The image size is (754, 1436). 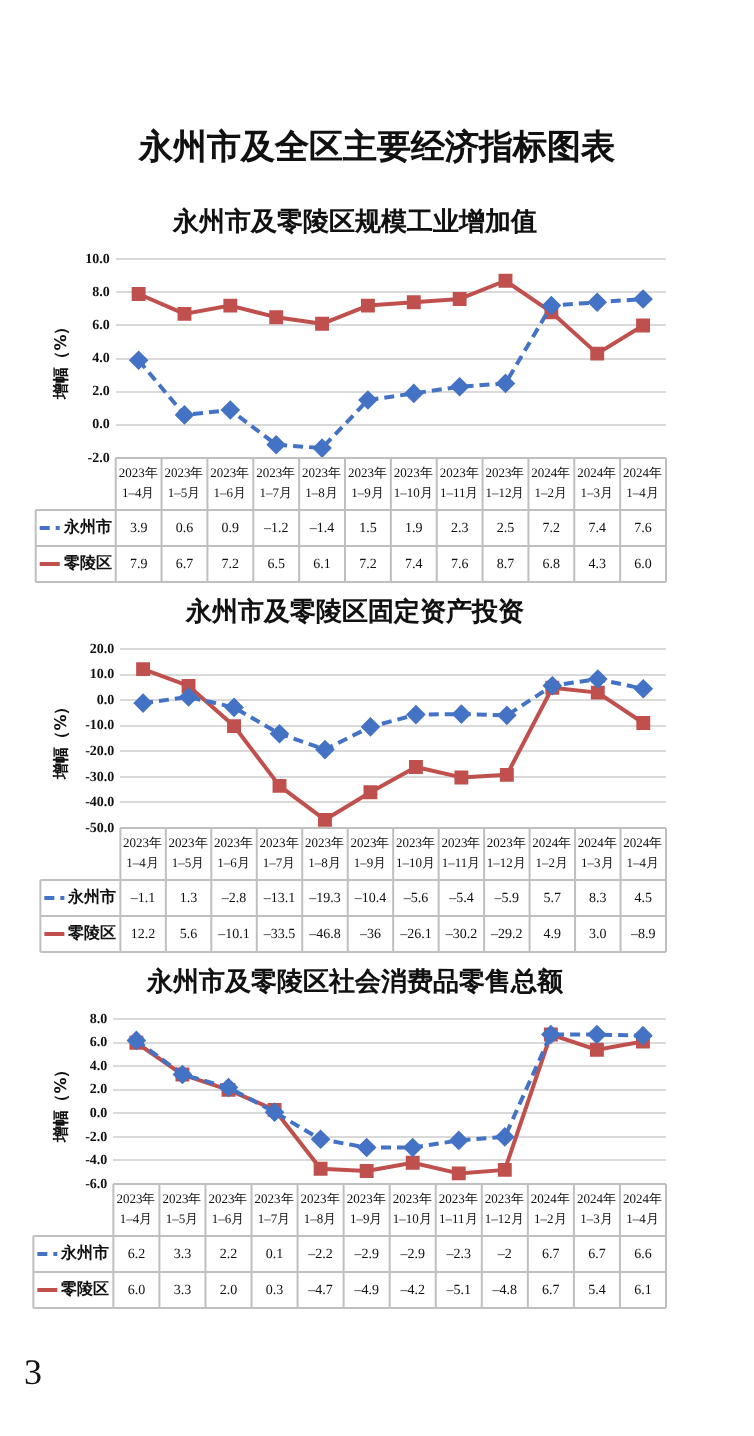 What do you see at coordinates (376, 148) in the screenshot?
I see `text: 永州市及全区主要经济指标图表` at bounding box center [376, 148].